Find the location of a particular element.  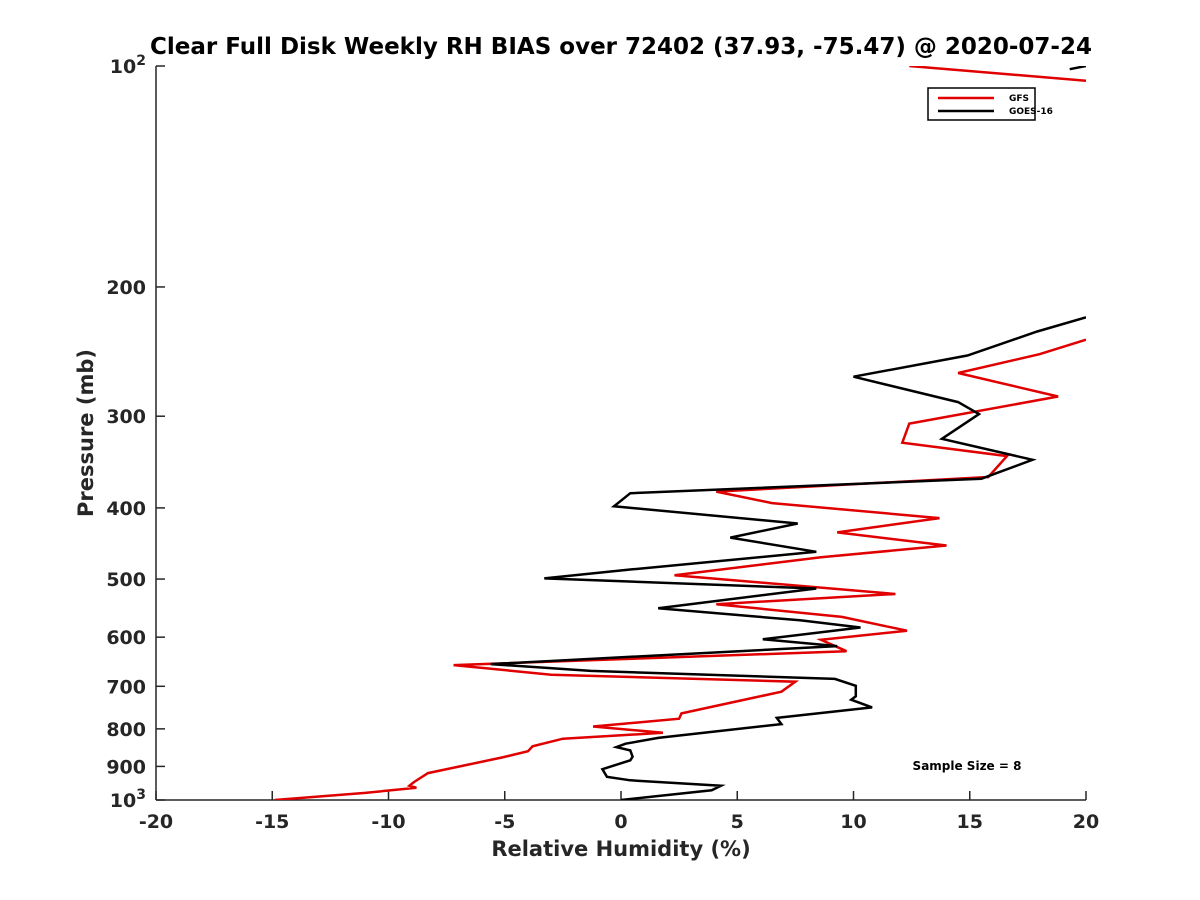

x-tick-label: 10 is located at coordinates (853, 822).